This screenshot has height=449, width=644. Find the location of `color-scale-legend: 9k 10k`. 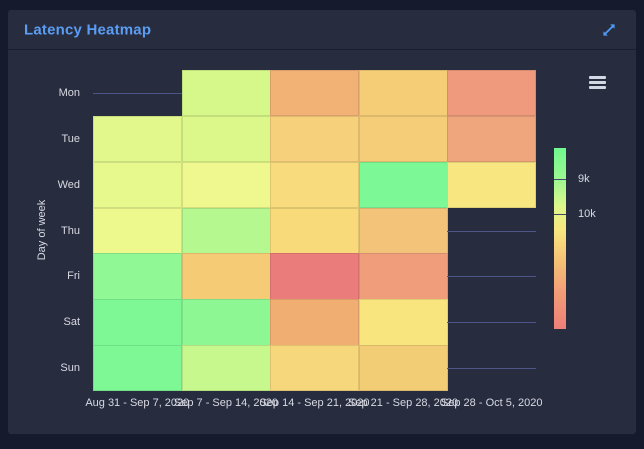

color-scale-legend: 9k 10k is located at coordinates (589, 244).